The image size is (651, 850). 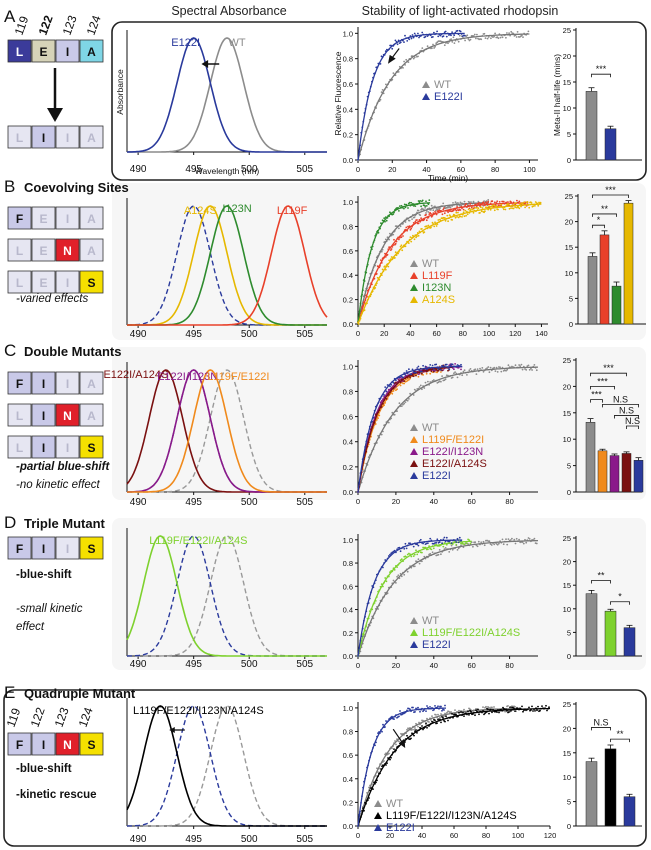 I want to click on bar-l119f, so click(x=604, y=279).